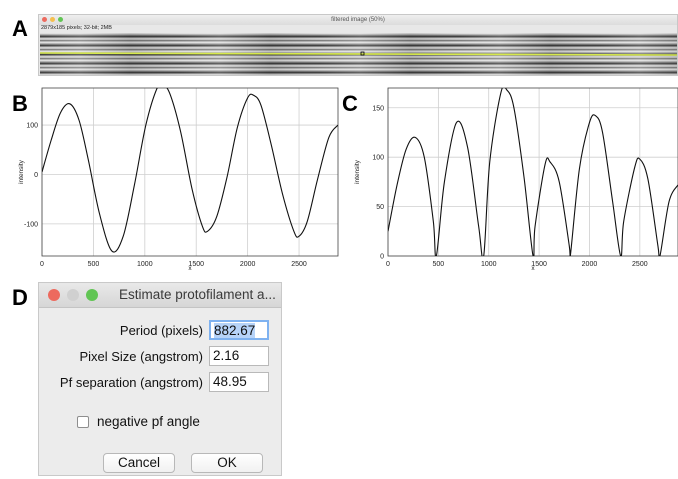 The height and width of the screenshot is (479, 678). I want to click on period-value: 882.67, so click(235, 330).